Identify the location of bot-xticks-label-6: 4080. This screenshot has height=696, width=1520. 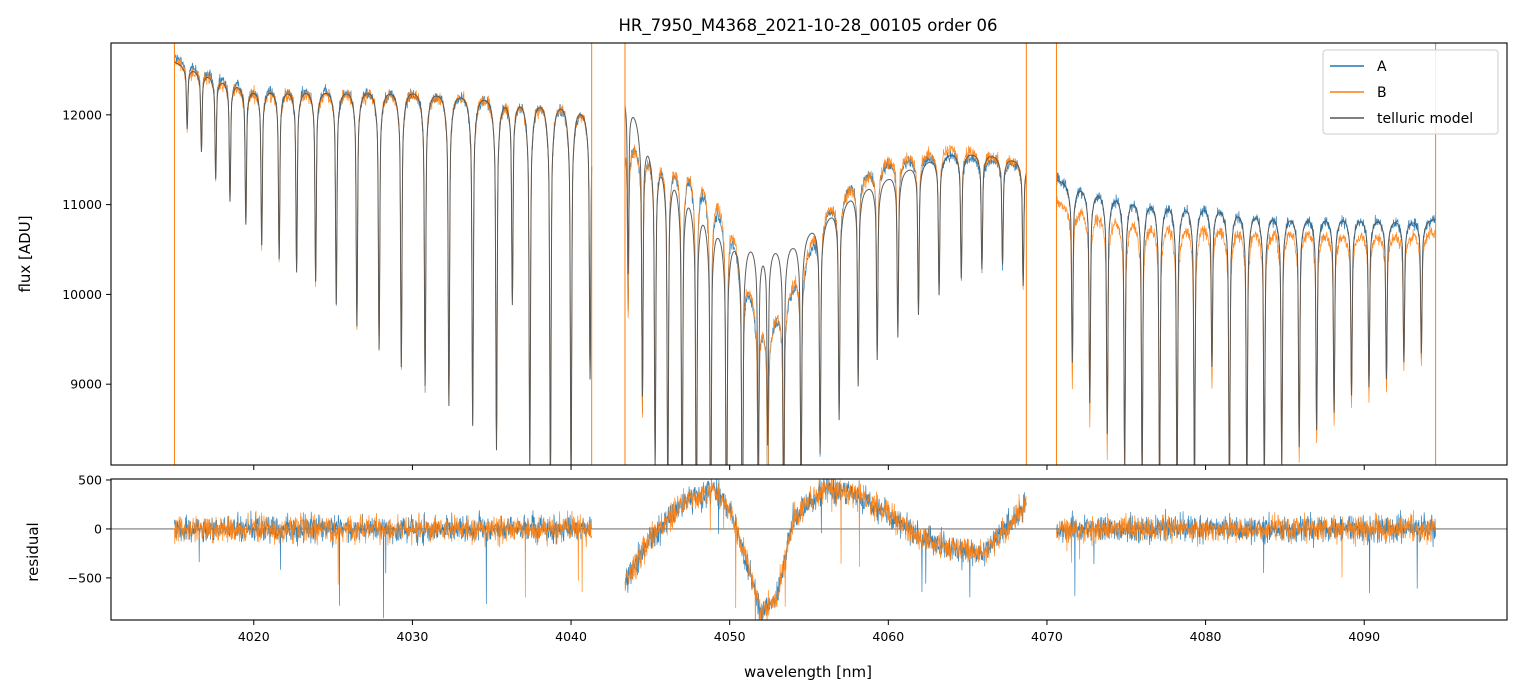
(1206, 636).